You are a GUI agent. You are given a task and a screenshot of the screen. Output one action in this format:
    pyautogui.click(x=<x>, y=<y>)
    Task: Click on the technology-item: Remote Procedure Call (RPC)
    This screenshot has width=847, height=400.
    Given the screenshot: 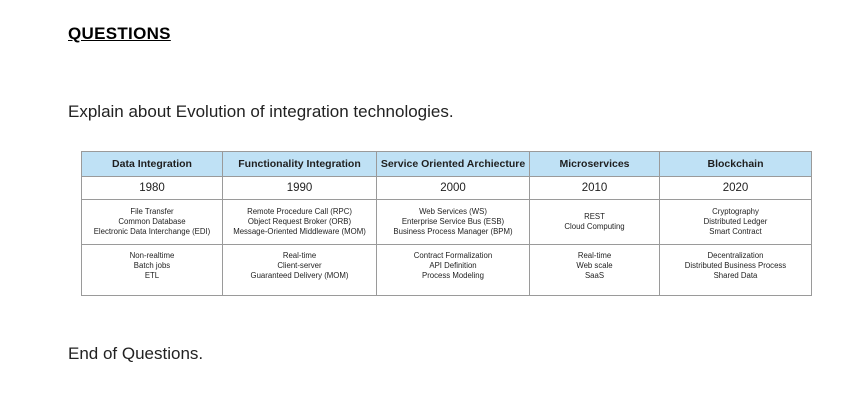 What is the action you would take?
    pyautogui.click(x=299, y=211)
    